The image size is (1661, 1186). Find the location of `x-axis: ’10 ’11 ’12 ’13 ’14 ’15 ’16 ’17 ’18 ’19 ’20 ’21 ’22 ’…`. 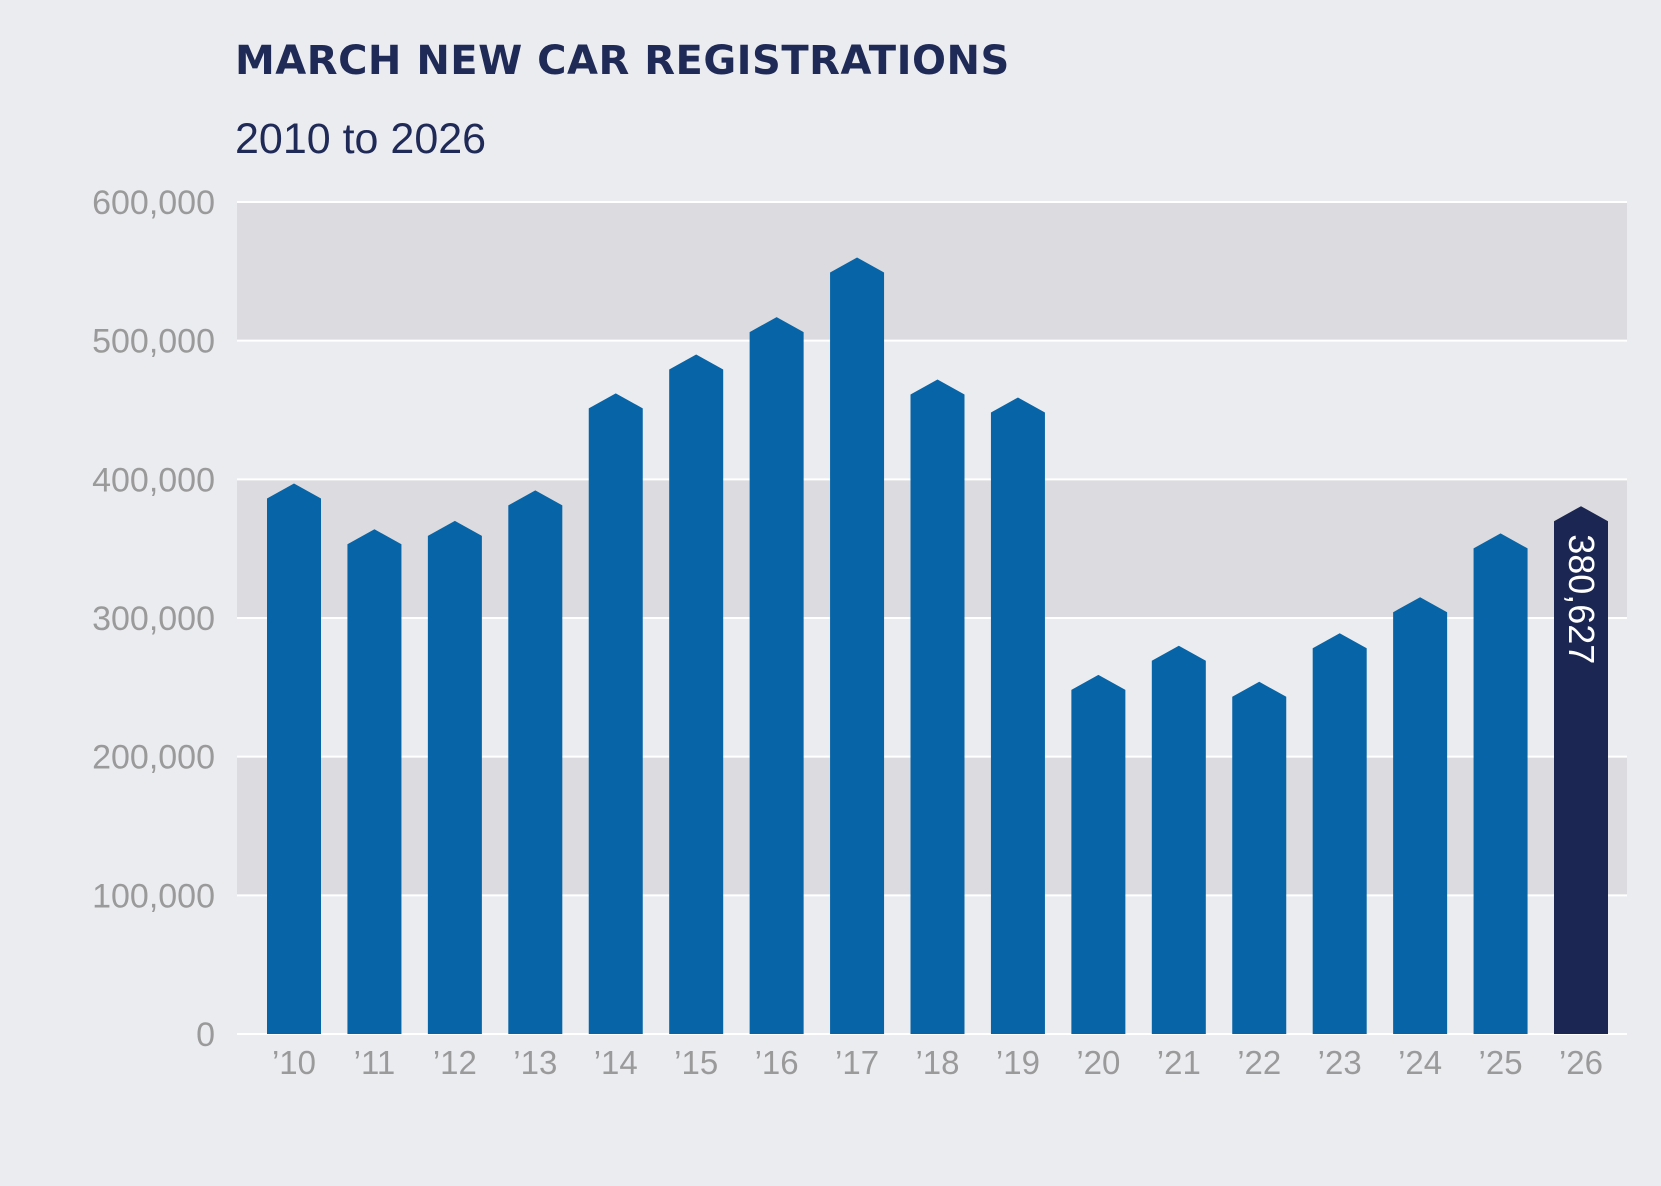

x-axis: ’10 ’11 ’12 ’13 ’14 ’15 ’16 ’17 ’18 ’19 ’20 ’21 ’22 ’… is located at coordinates (937, 1062).